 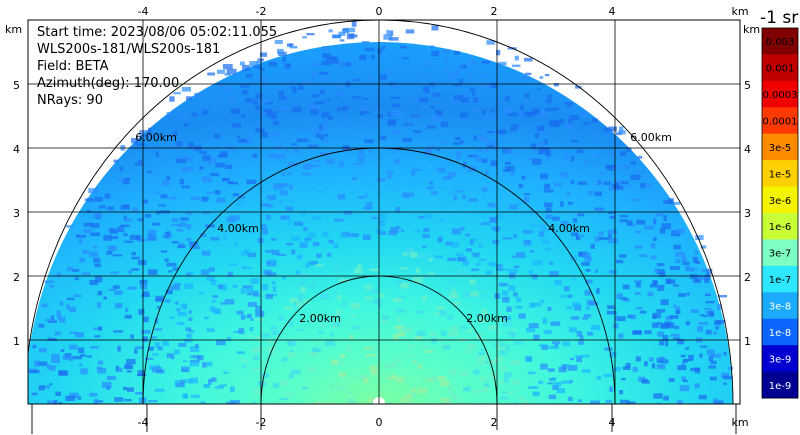 What do you see at coordinates (747, 213) in the screenshot?
I see `y-tick-right-2: 3` at bounding box center [747, 213].